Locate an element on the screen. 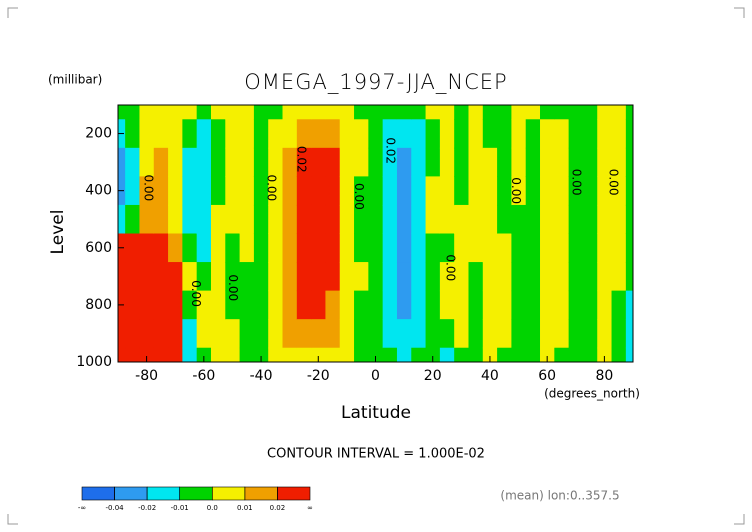 The image size is (752, 532). x-tick-label: -20 is located at coordinates (318, 376).